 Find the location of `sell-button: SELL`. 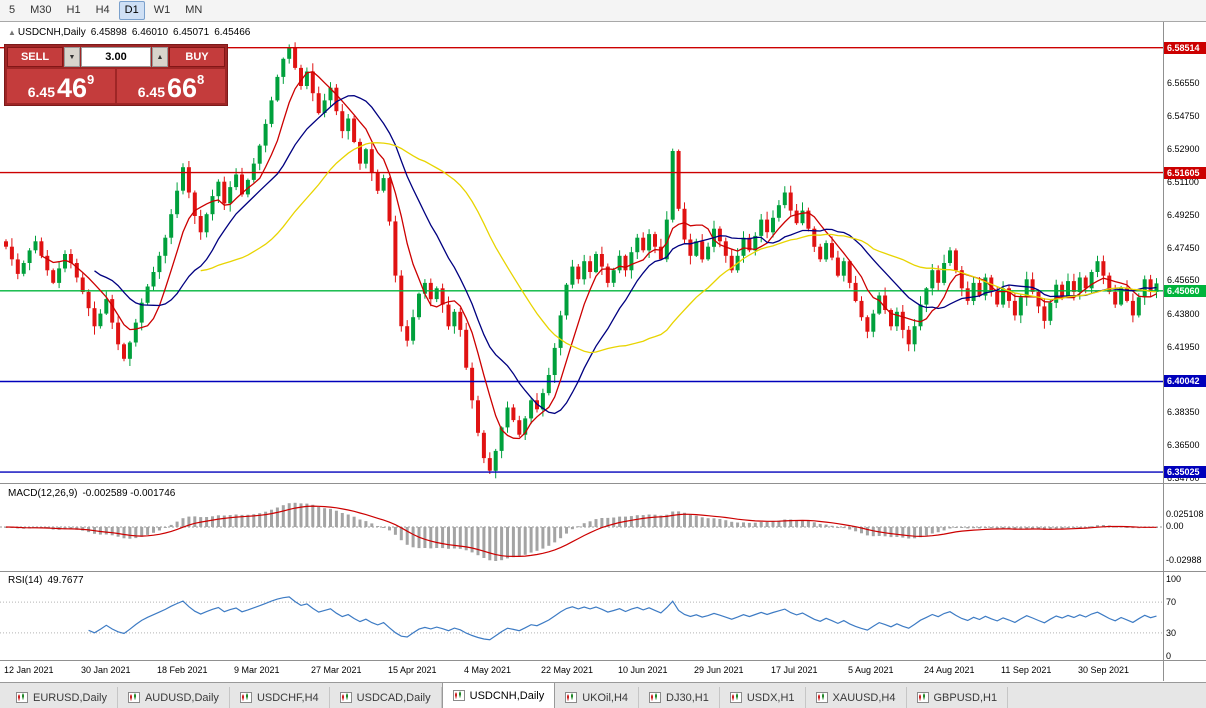

sell-button: SELL is located at coordinates (35, 57).